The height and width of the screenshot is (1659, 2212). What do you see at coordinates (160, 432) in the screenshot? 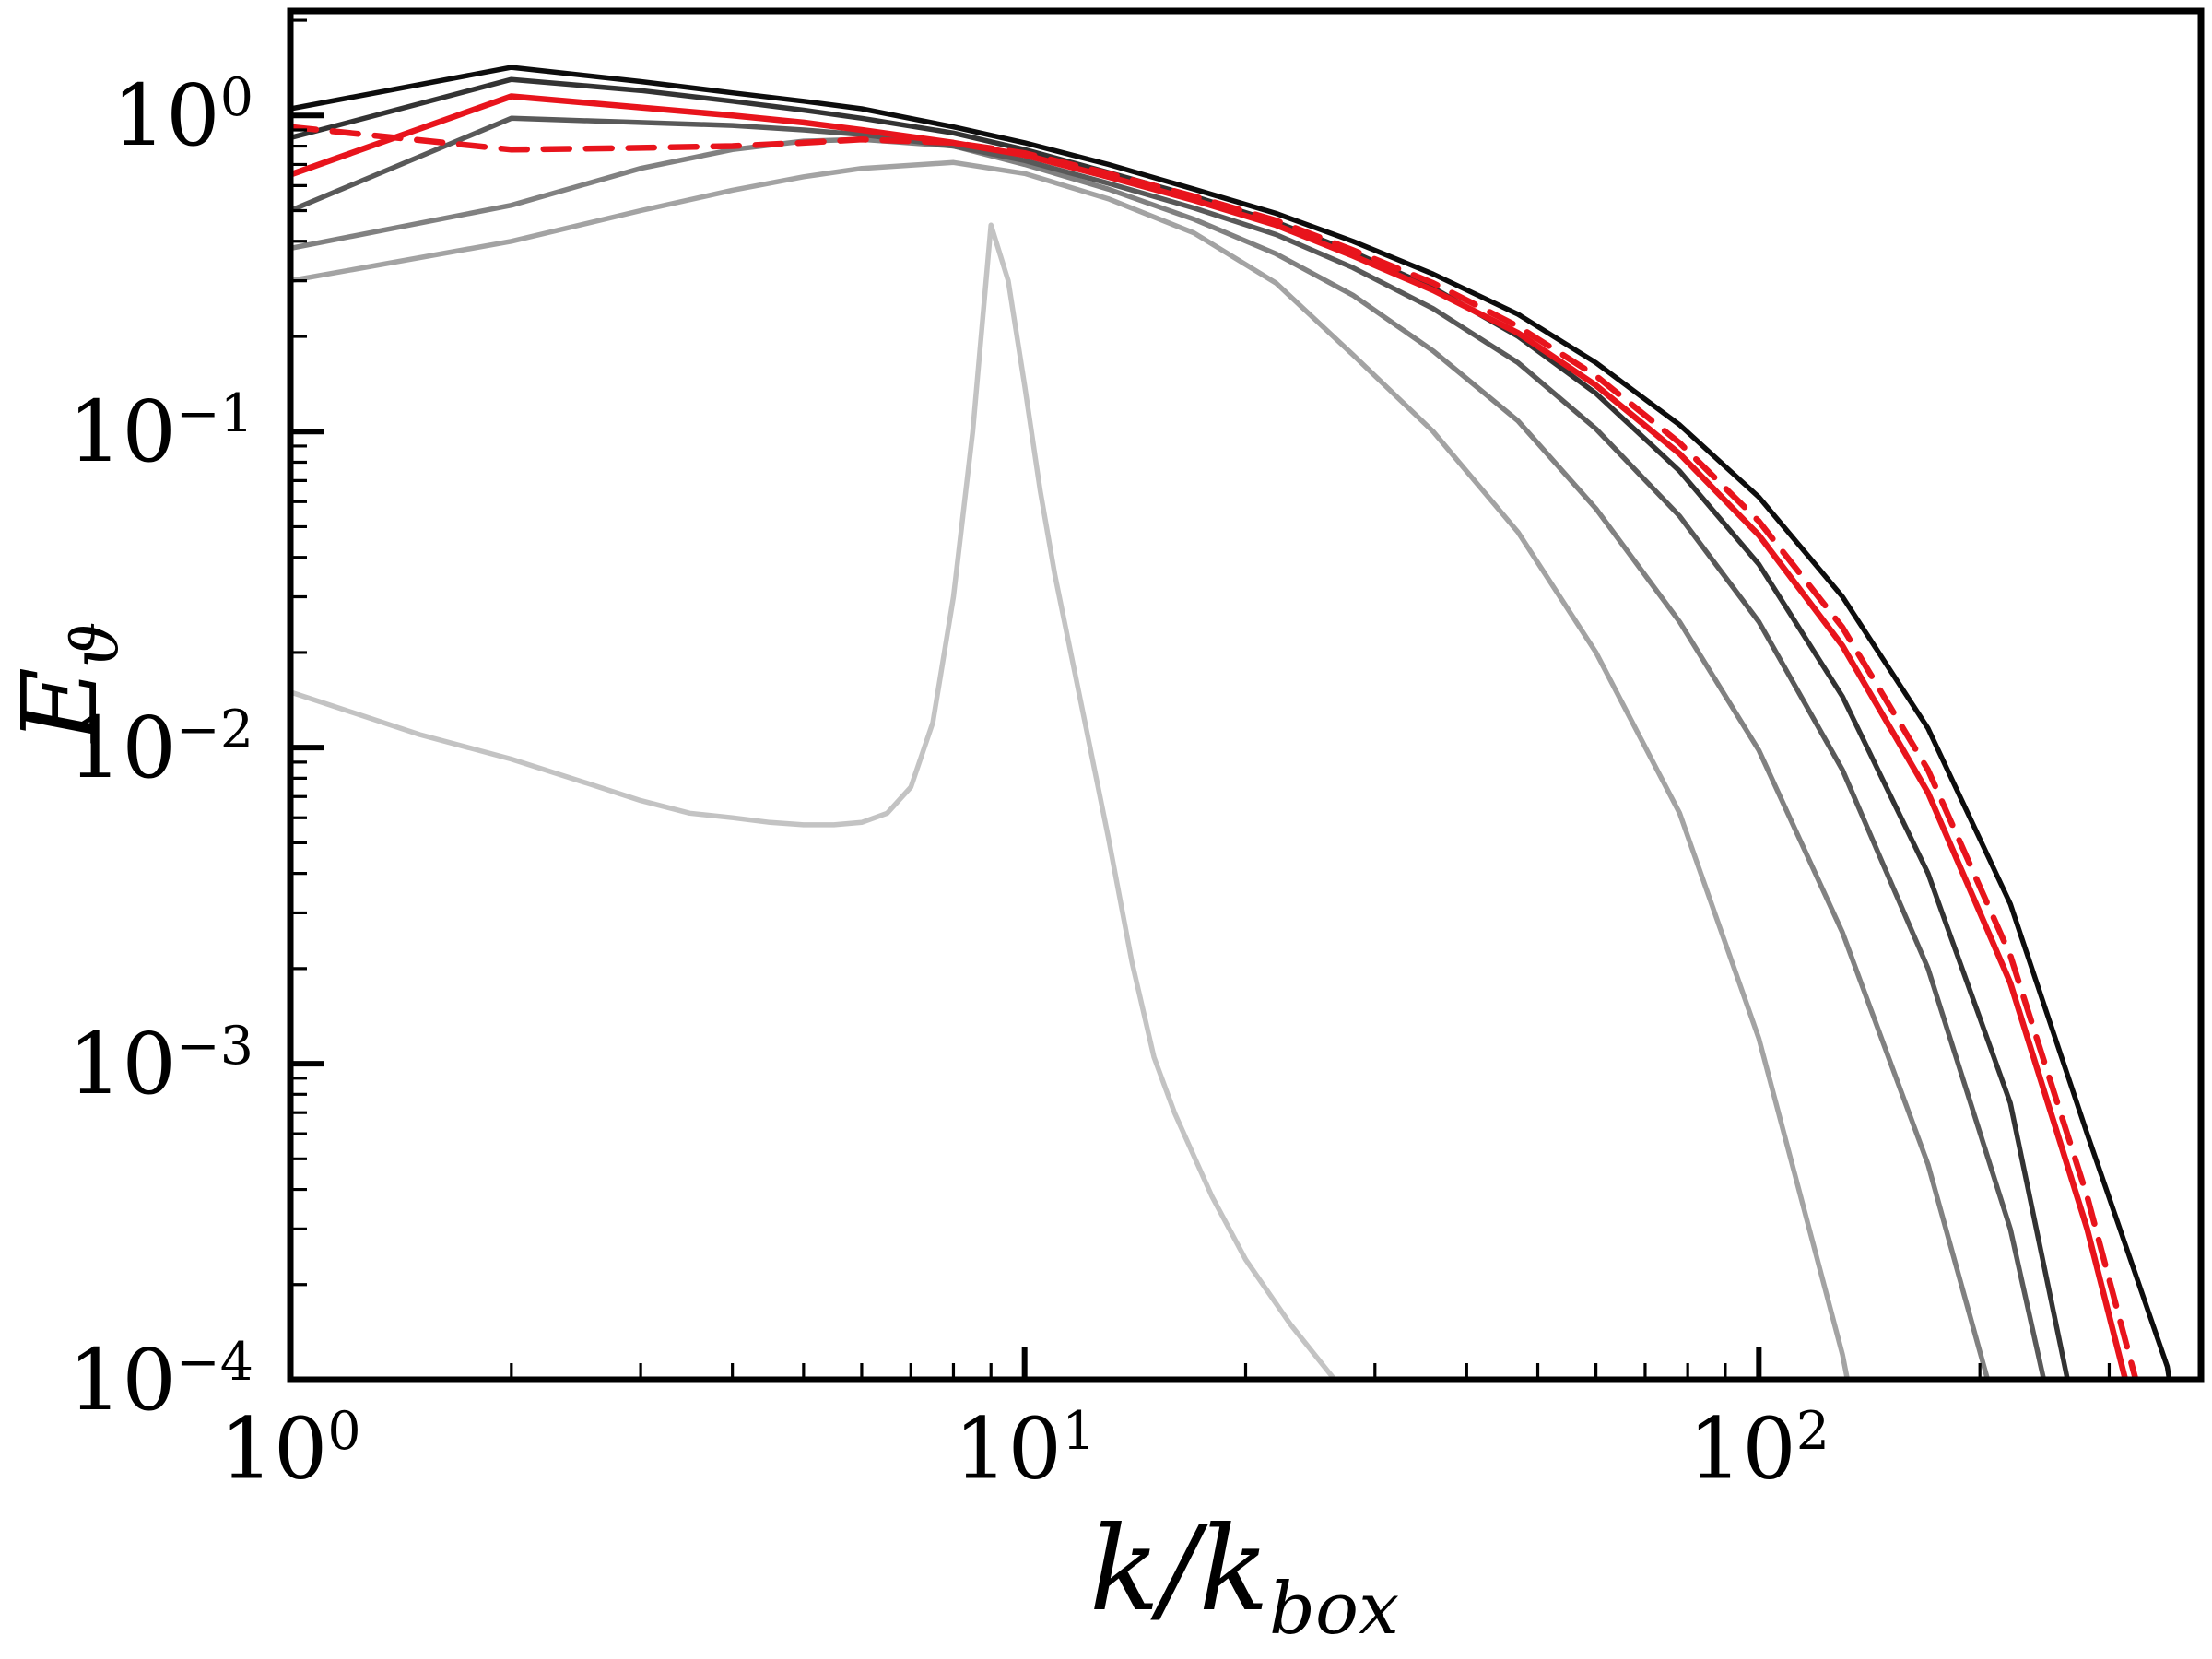
I see `y-tick-label: 10⁻¹` at bounding box center [160, 432].